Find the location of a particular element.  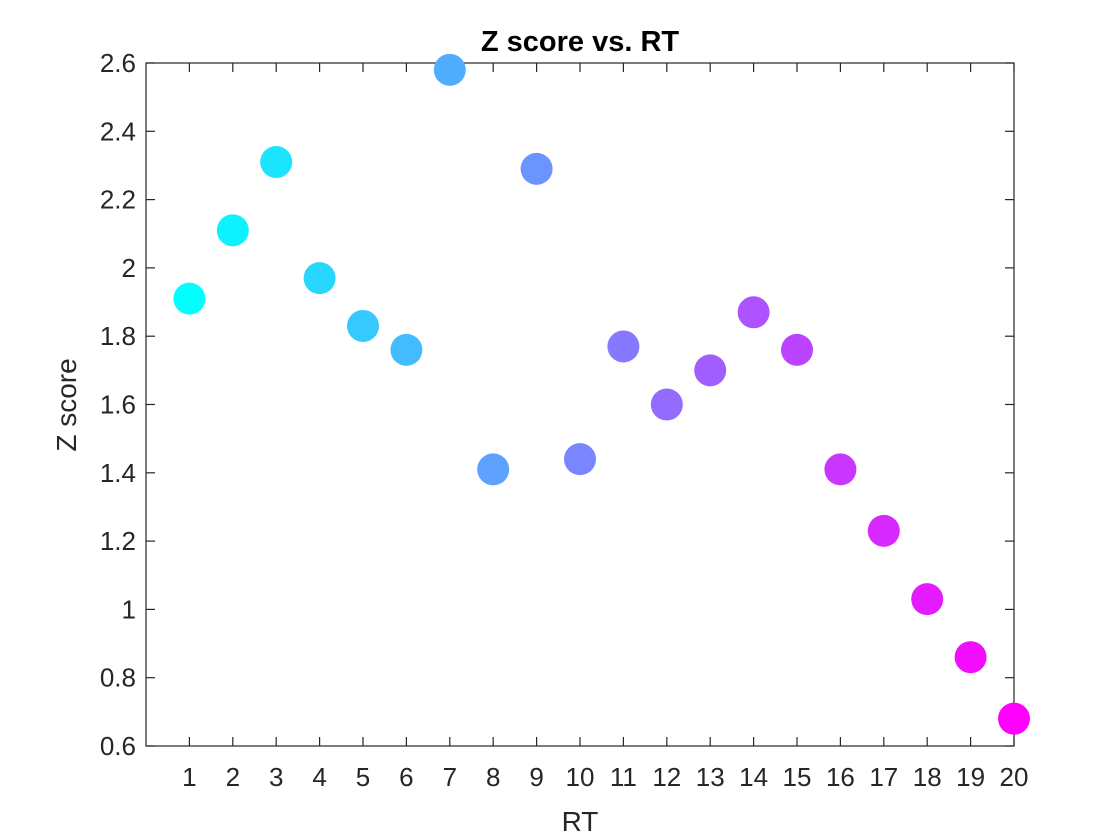

y-tick-label: 2.2 is located at coordinates (118, 200).